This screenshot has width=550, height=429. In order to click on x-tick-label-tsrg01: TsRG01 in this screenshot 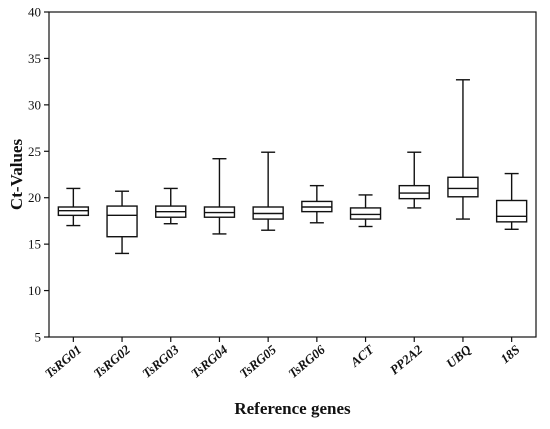, I will do `click(63, 361)`.